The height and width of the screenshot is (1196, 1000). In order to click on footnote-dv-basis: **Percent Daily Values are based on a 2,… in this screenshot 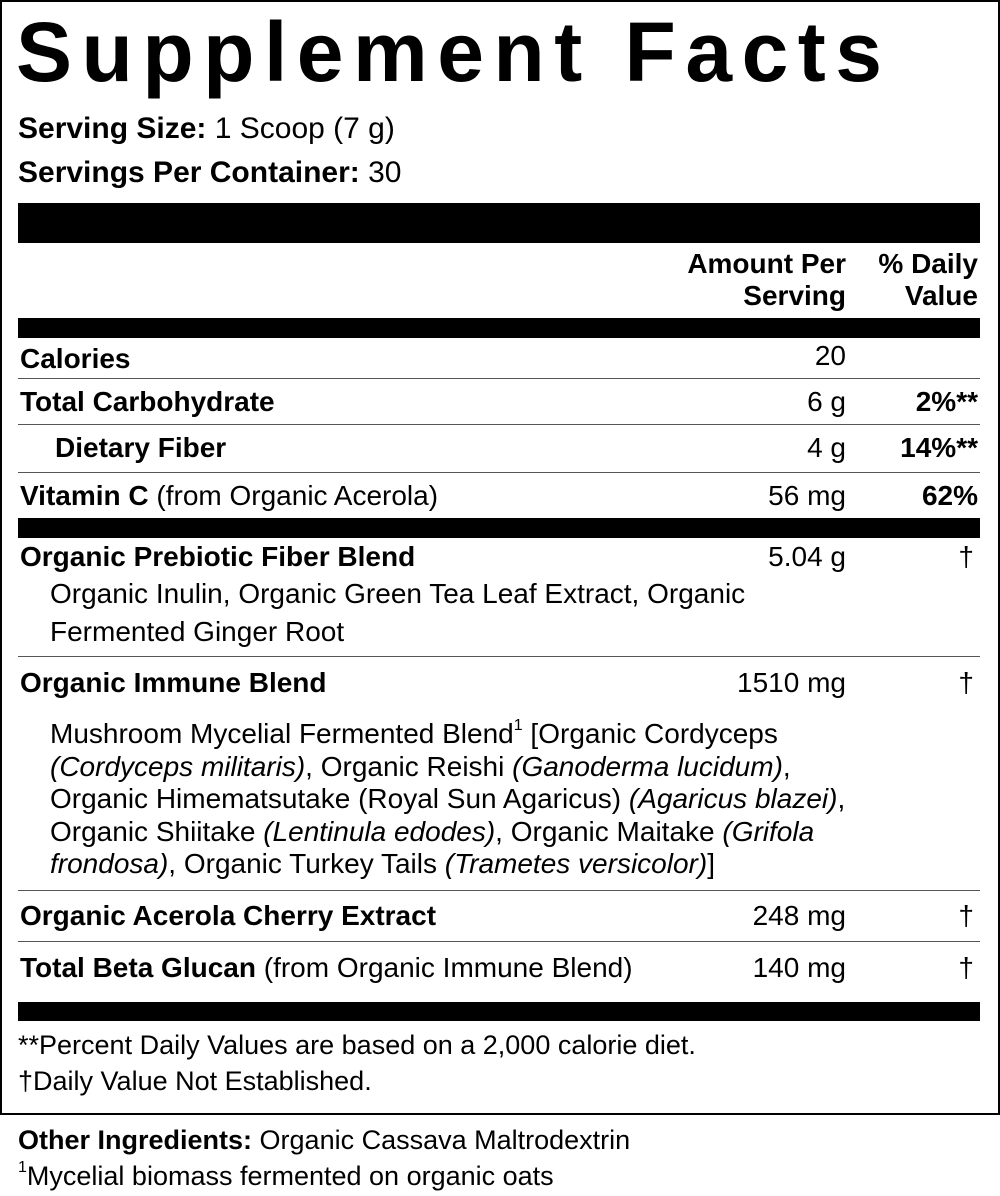, I will do `click(357, 1045)`.